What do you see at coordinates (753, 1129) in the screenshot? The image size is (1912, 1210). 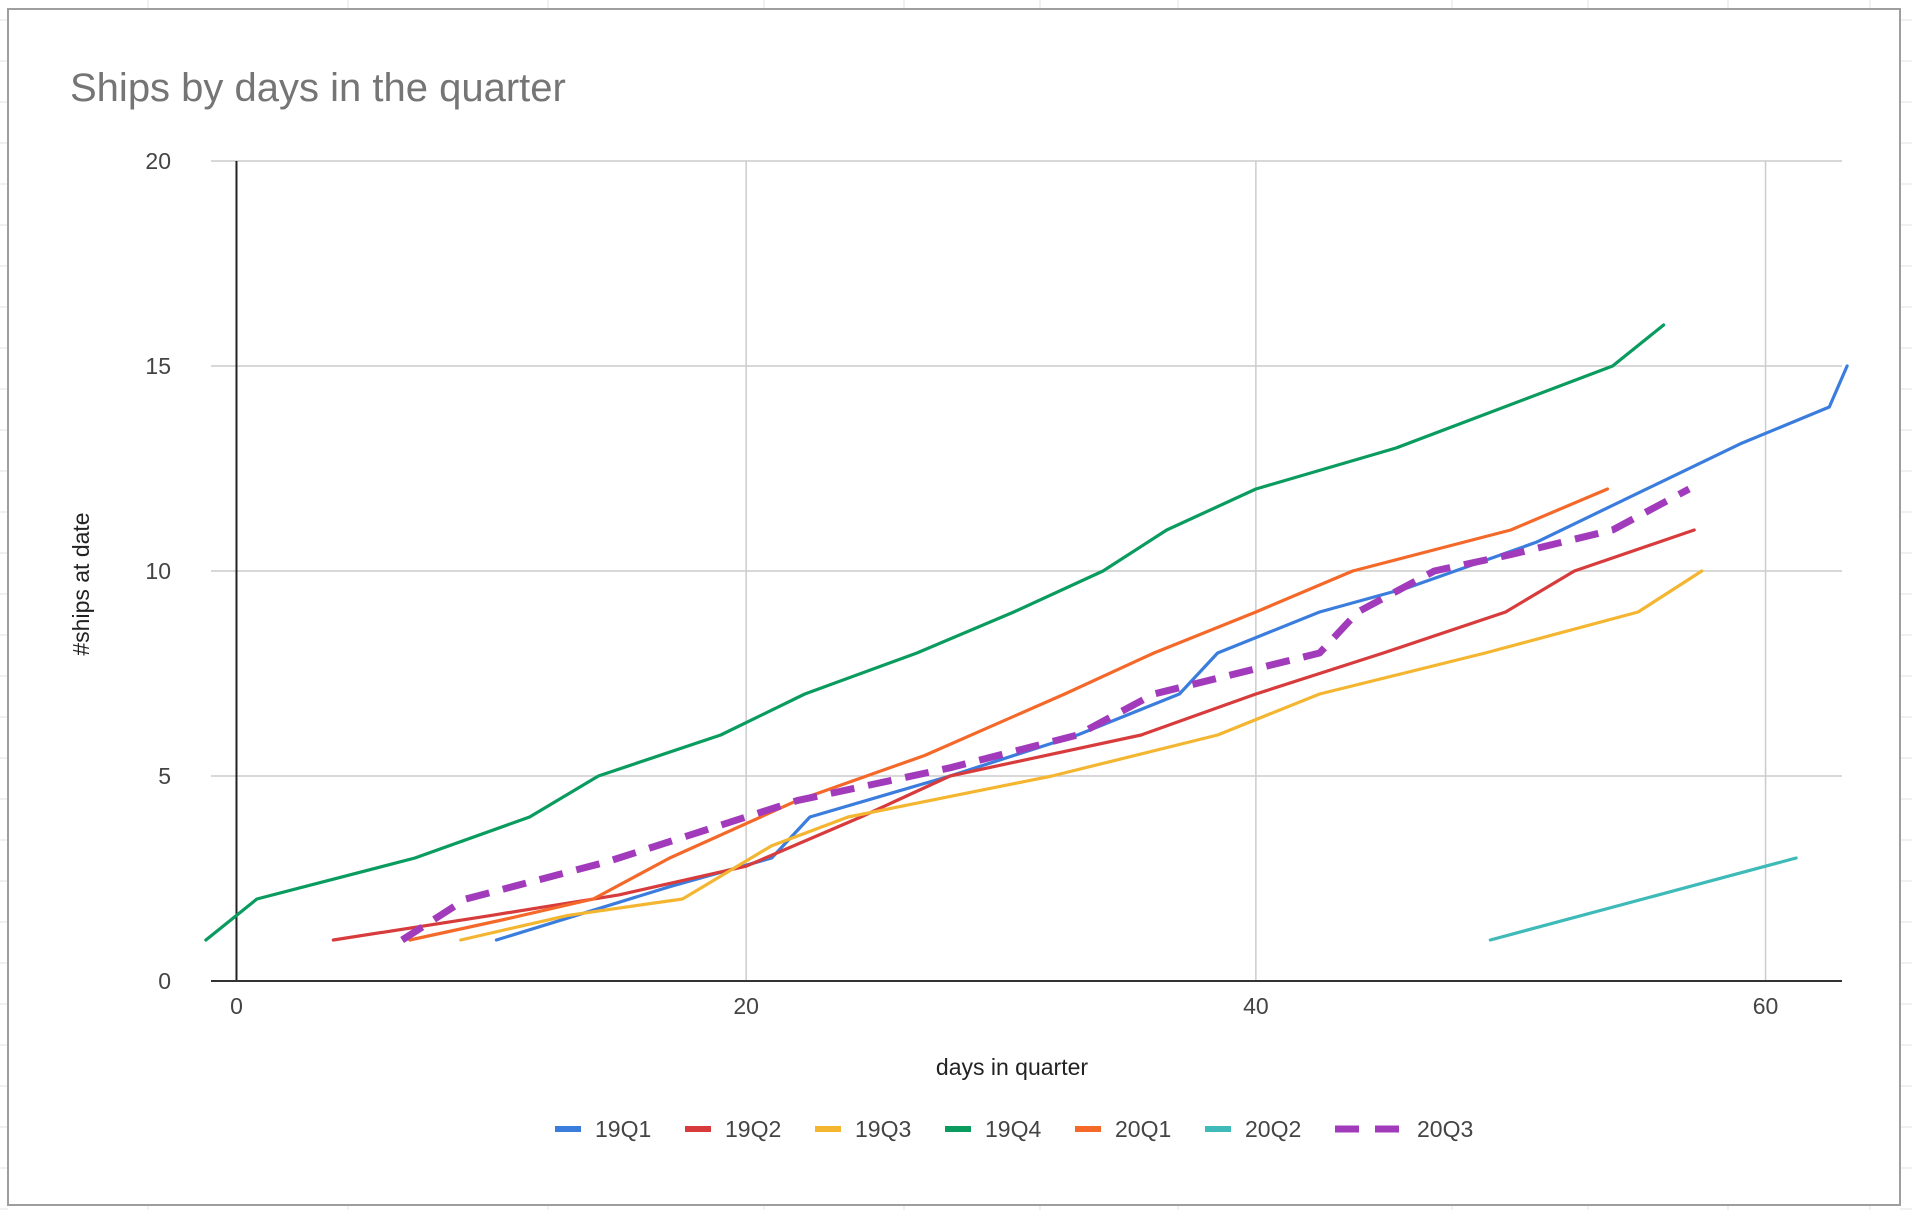 I see `legend-label: 19Q2` at bounding box center [753, 1129].